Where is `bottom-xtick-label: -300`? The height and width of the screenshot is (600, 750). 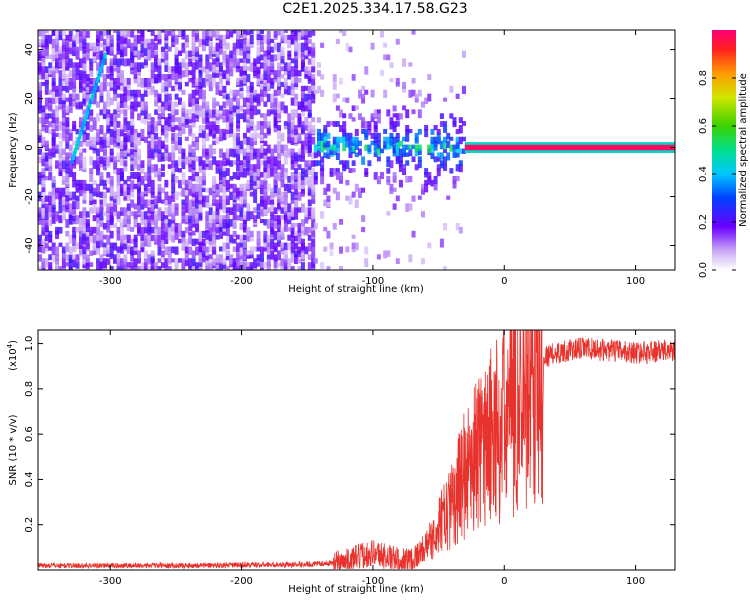 bottom-xtick-label: -300 is located at coordinates (110, 581).